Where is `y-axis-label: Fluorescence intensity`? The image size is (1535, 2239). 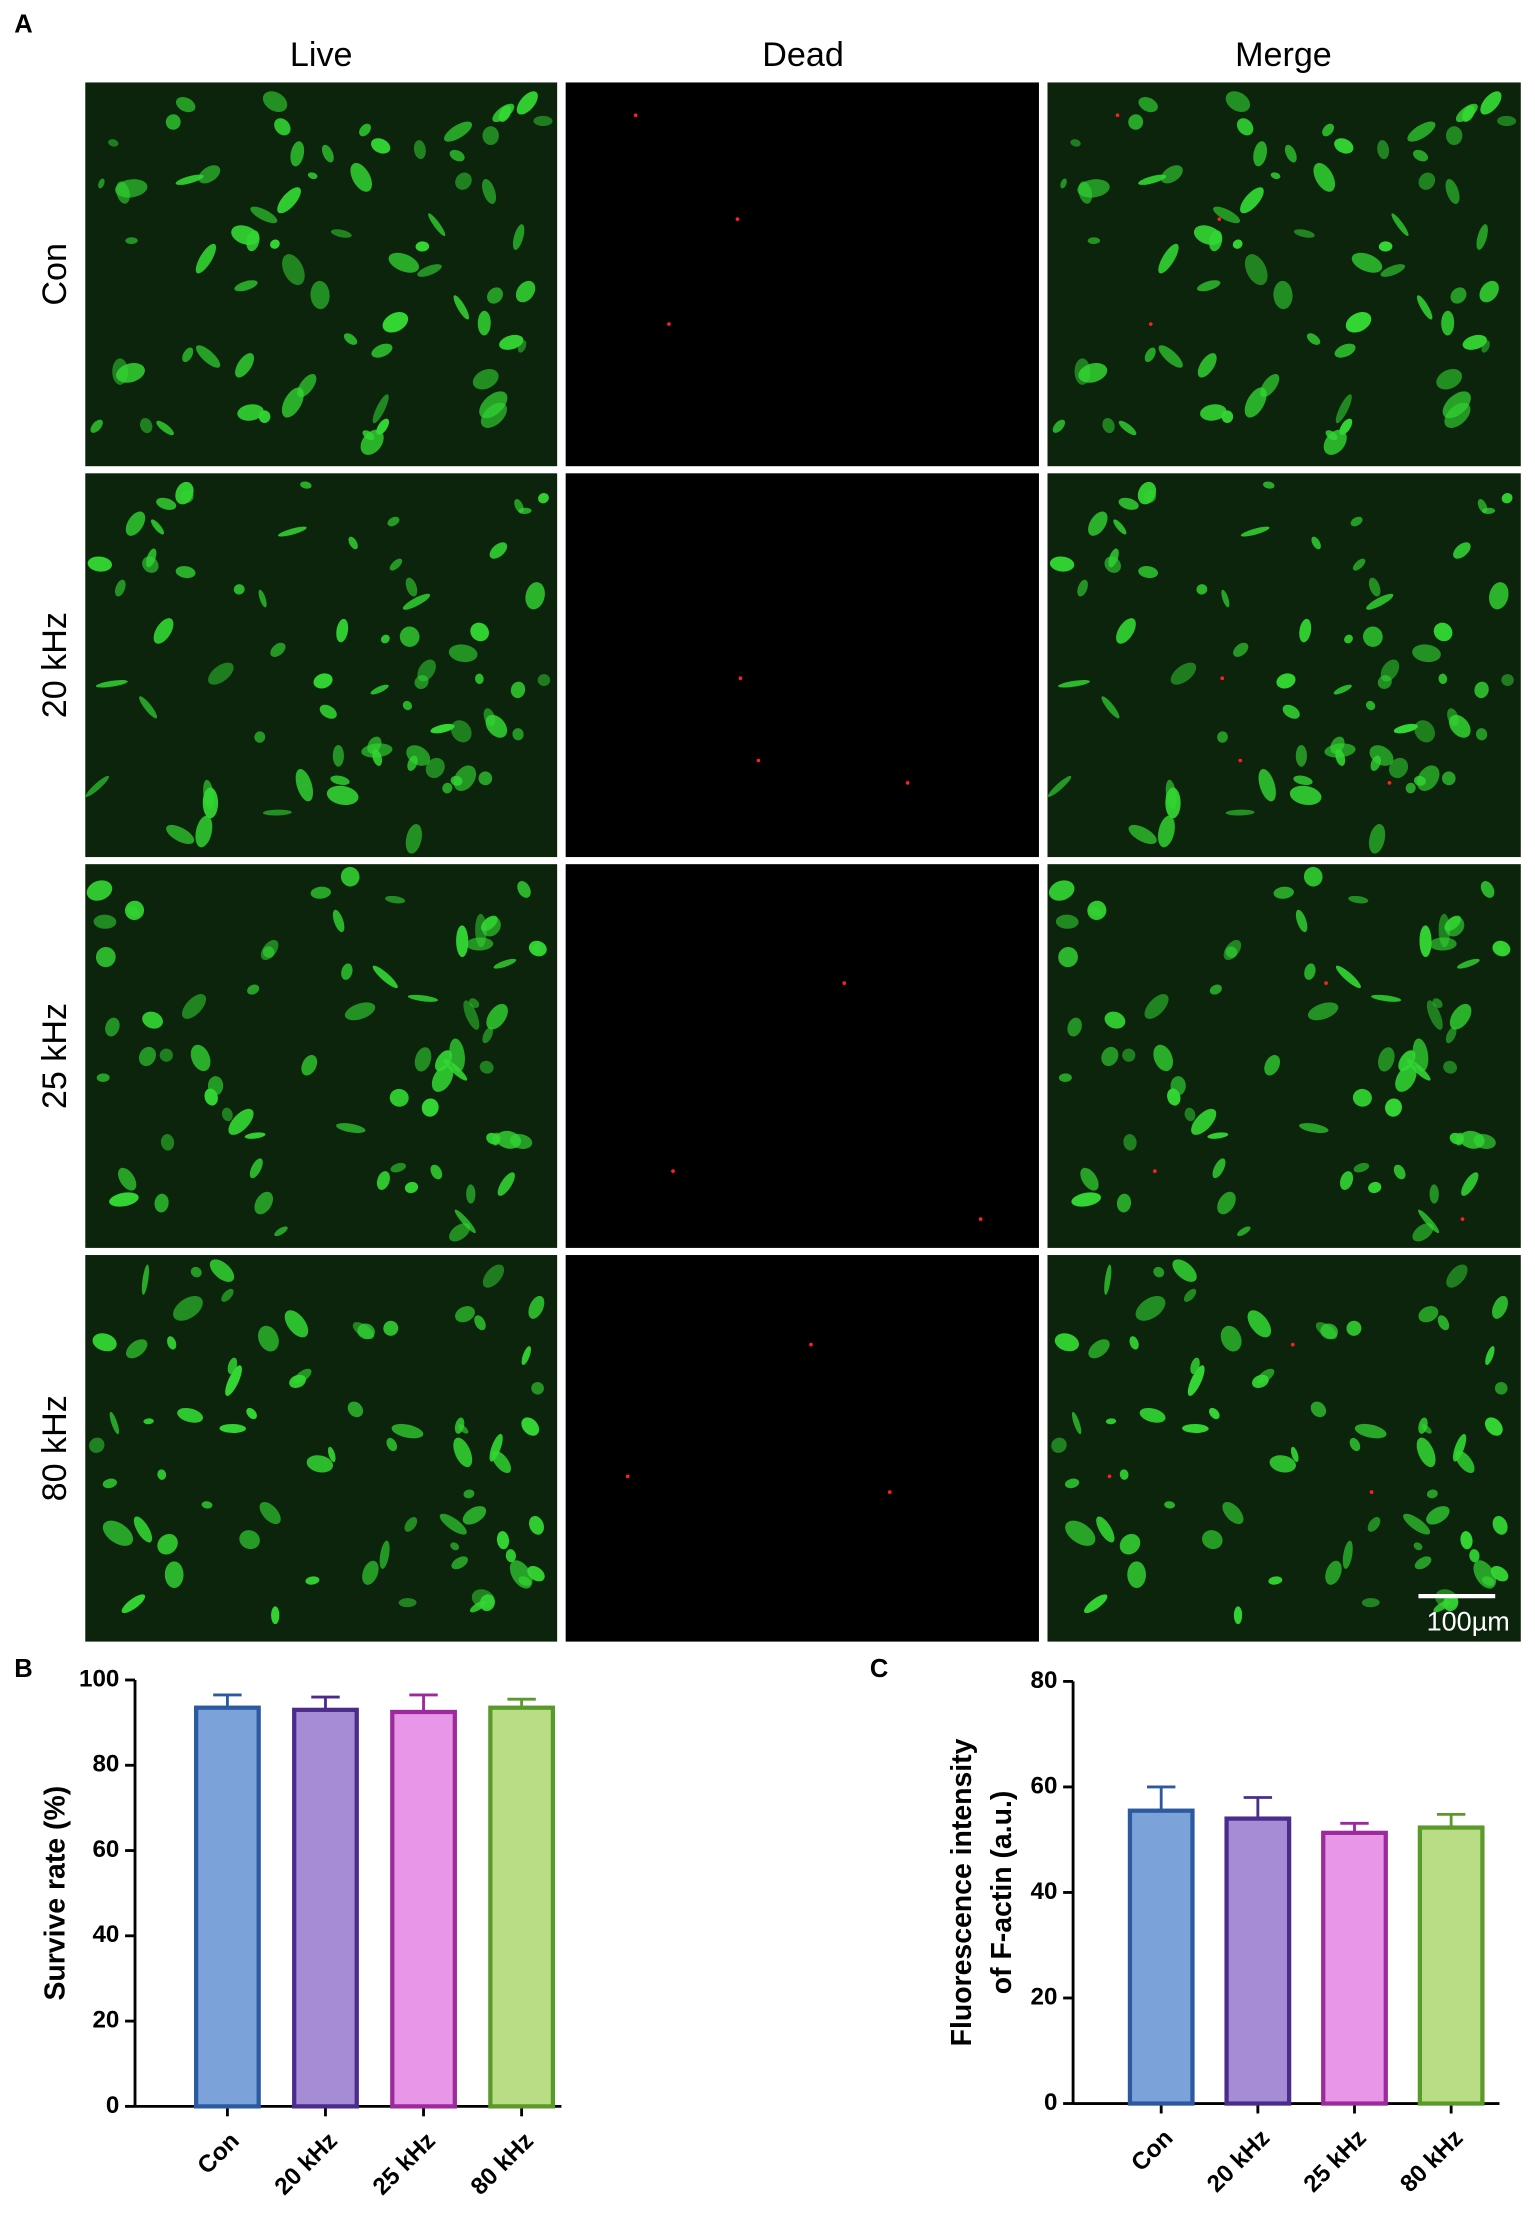
y-axis-label: Fluorescence intensity is located at coordinates (962, 1892).